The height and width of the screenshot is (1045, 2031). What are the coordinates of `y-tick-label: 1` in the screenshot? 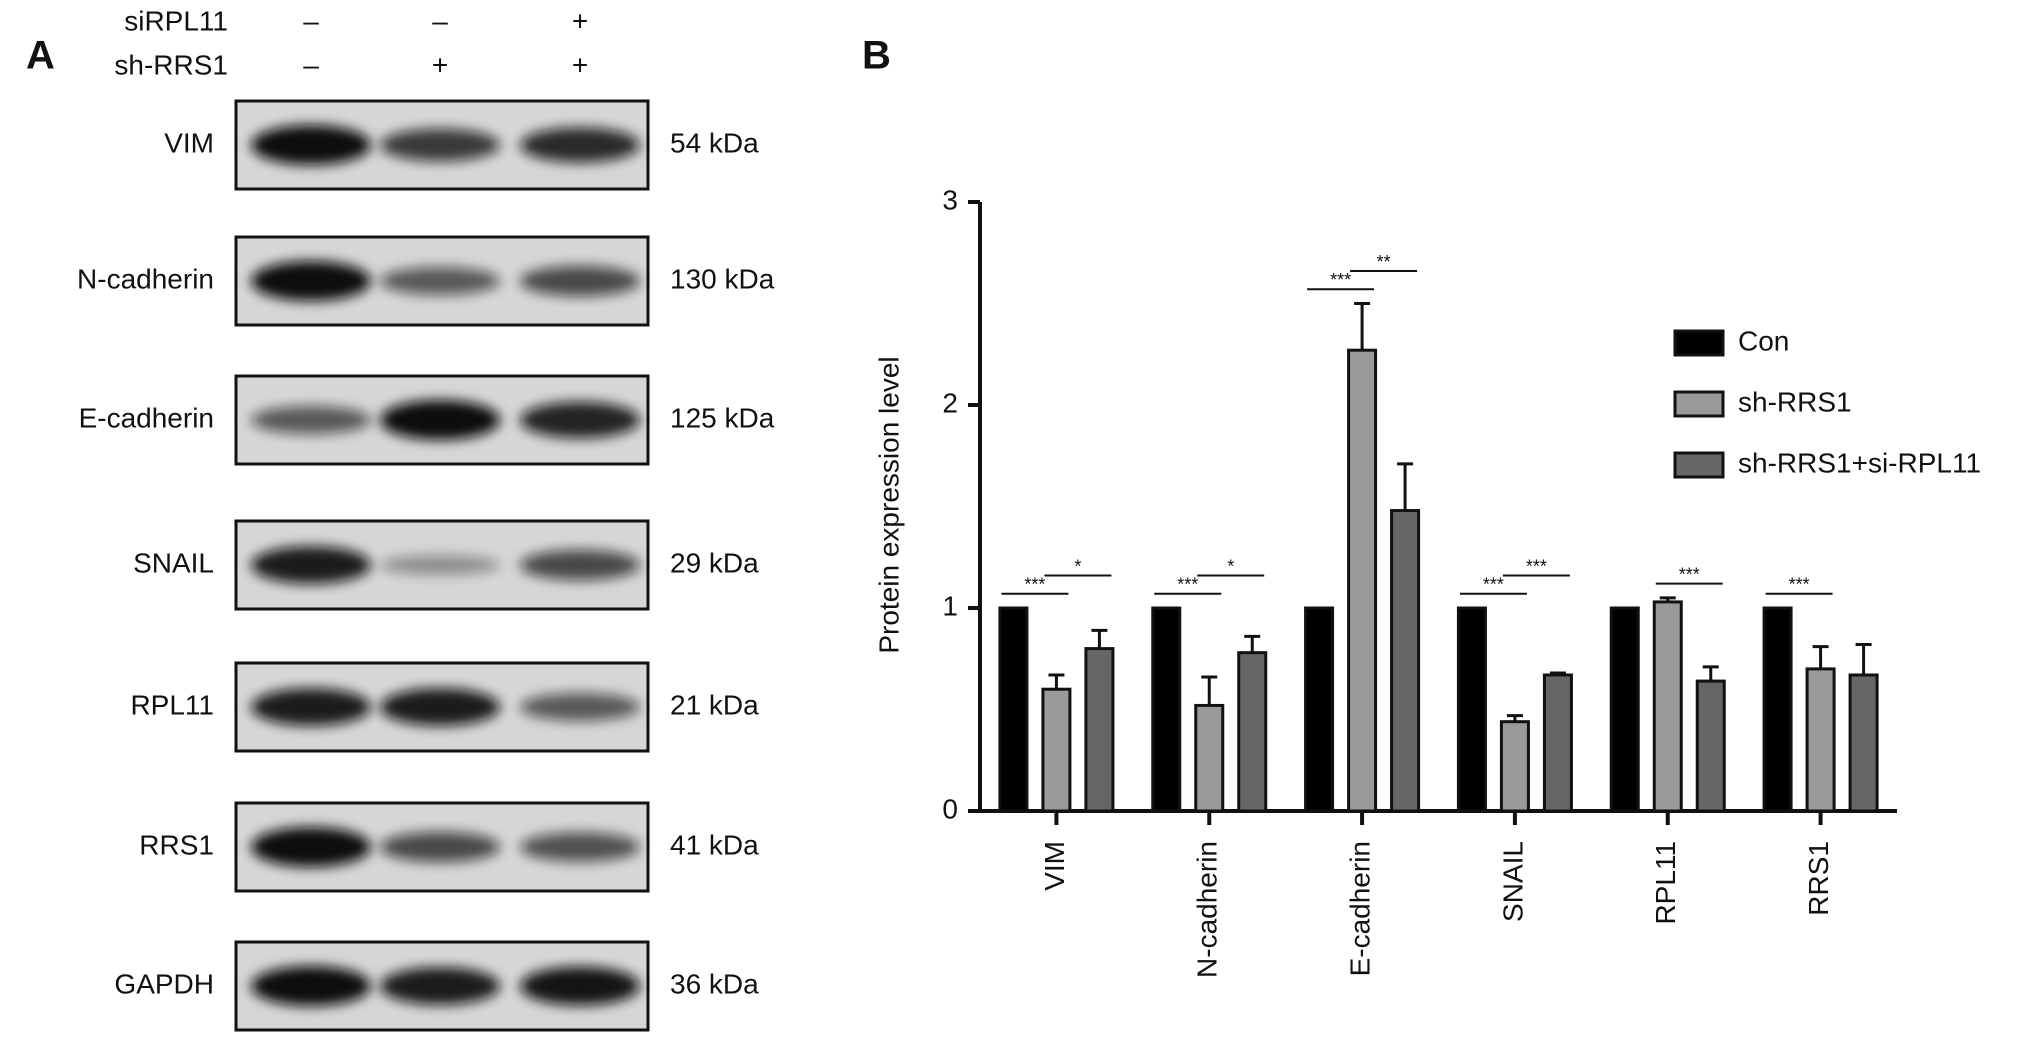 It's located at (950, 605).